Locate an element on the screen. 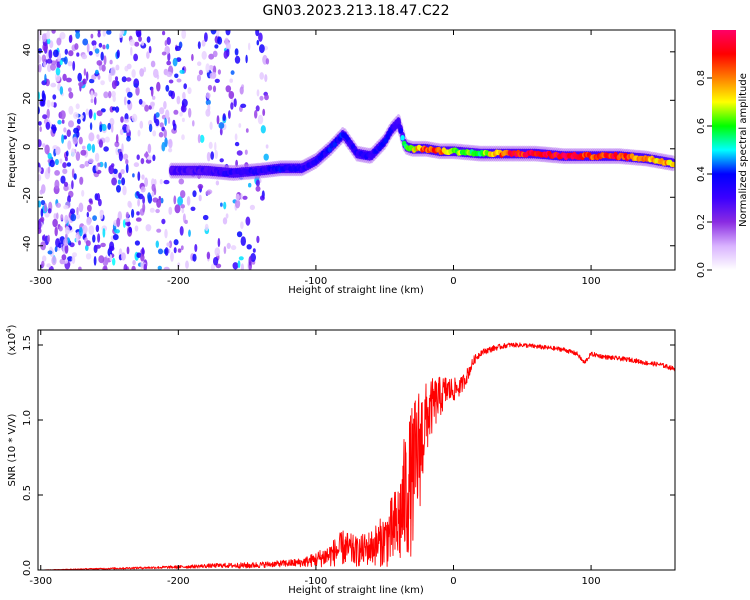 This screenshot has height=600, width=750. snr-y-label: SNR (10 * V/V) is located at coordinates (12, 449).